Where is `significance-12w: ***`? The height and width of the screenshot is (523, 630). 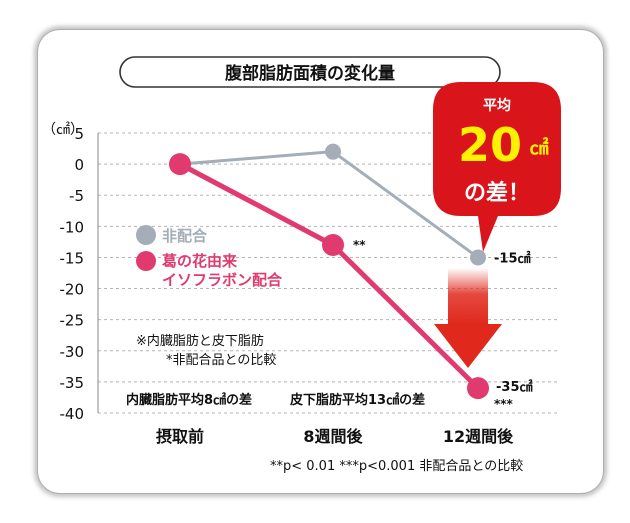 significance-12w: *** is located at coordinates (504, 404).